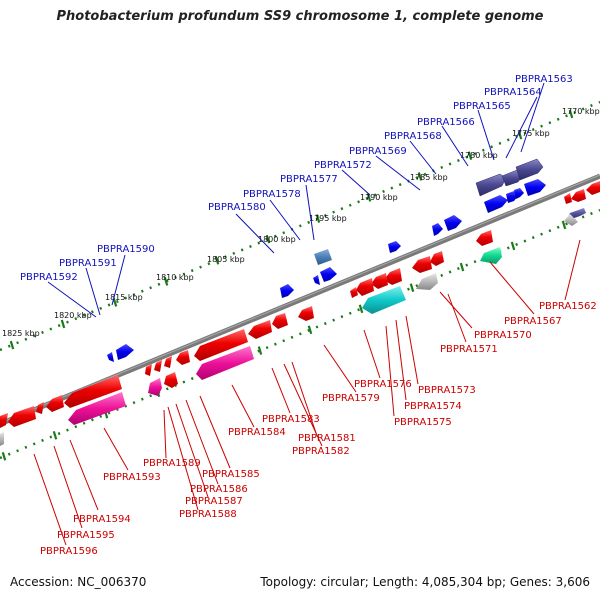 This screenshot has width=600, height=600. What do you see at coordinates (172, 463) in the screenshot?
I see `gene-label-pbpra1589: PBPRA1589` at bounding box center [172, 463].